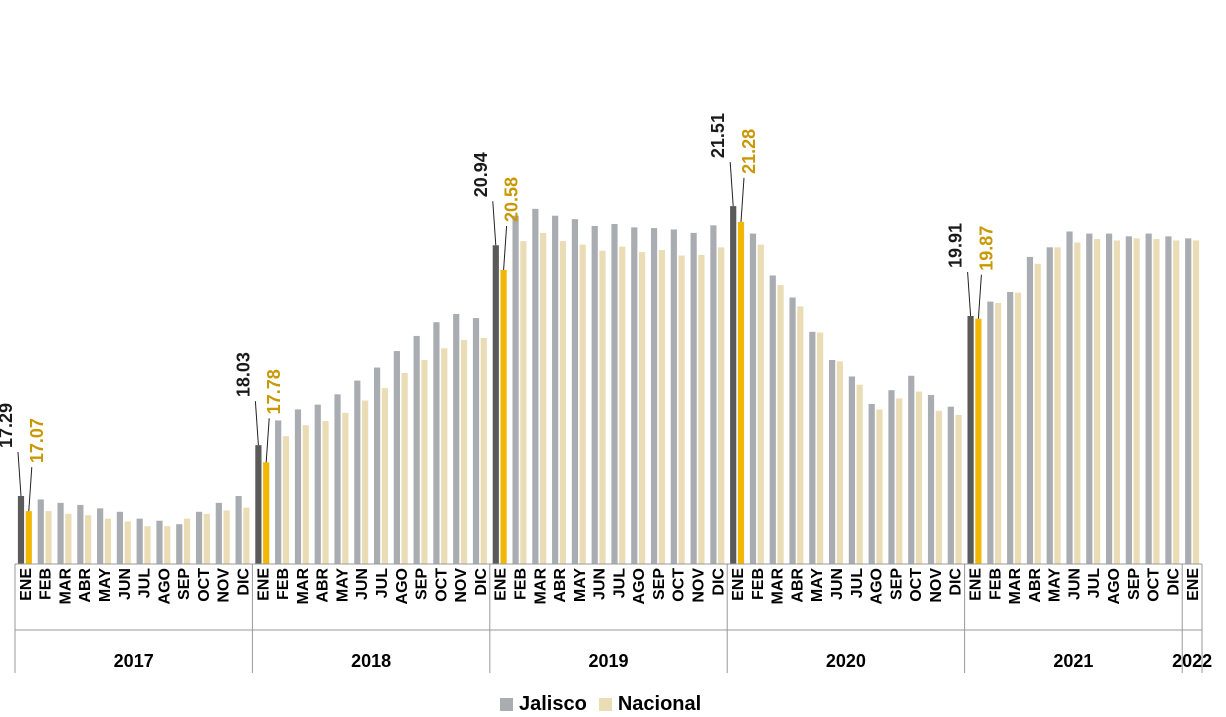 This screenshot has width=1226, height=717. Describe the element at coordinates (605, 704) in the screenshot. I see `legend-swatch-nacional` at that location.